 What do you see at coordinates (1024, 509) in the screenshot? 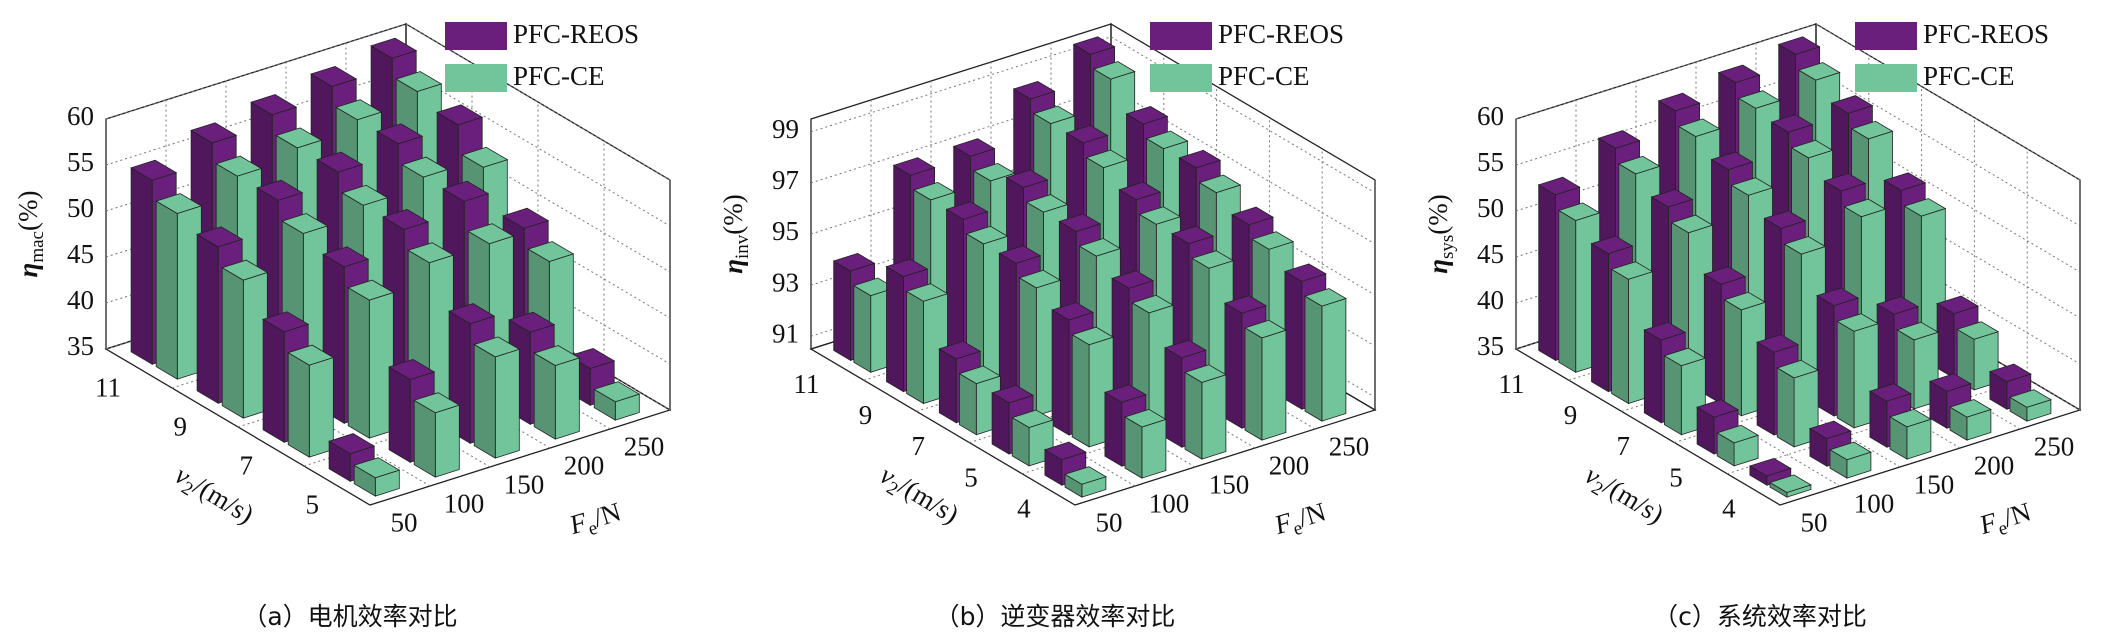
I see `y-tick-label: 4` at bounding box center [1024, 509].